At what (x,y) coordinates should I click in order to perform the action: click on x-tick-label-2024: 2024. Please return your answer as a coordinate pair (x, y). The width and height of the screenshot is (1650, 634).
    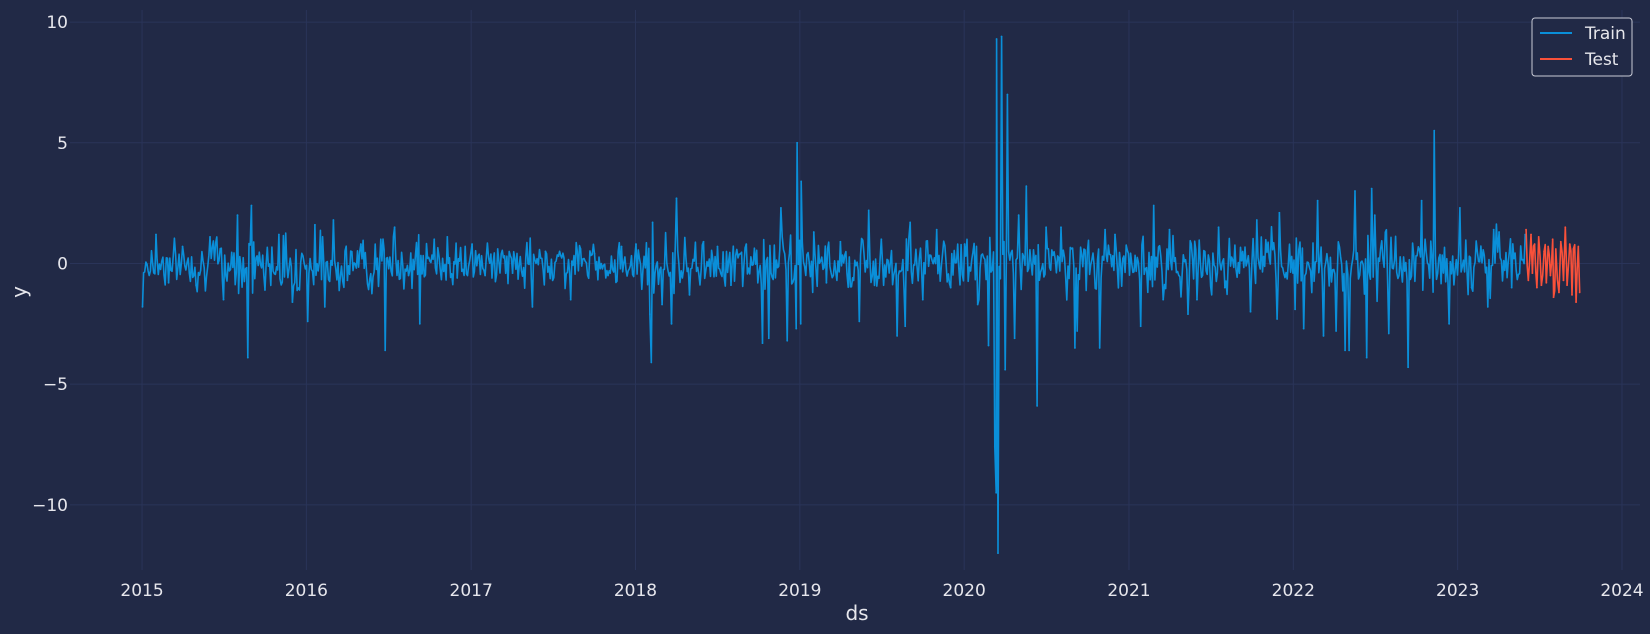
    Looking at the image, I should click on (1621, 591).